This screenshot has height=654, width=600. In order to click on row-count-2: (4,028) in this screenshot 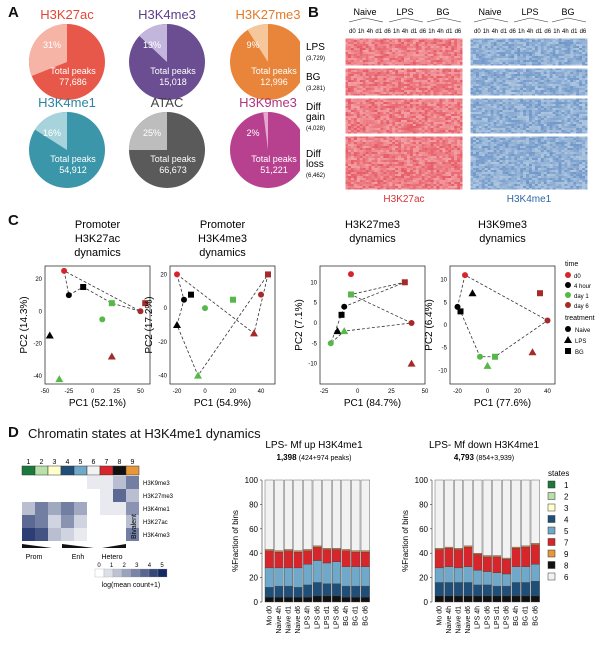, I will do `click(315, 129)`.